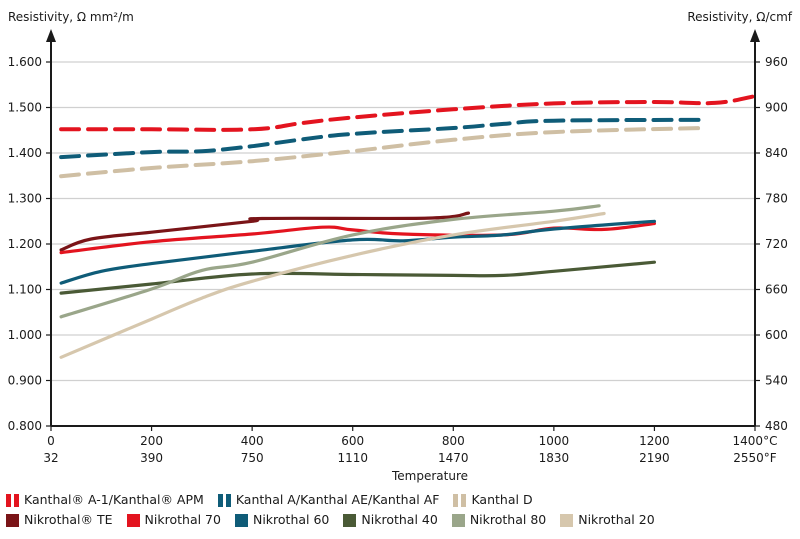 This screenshot has width=800, height=539. What do you see at coordinates (616, 519) in the screenshot?
I see `legend-label: Nikrothal 20` at bounding box center [616, 519].